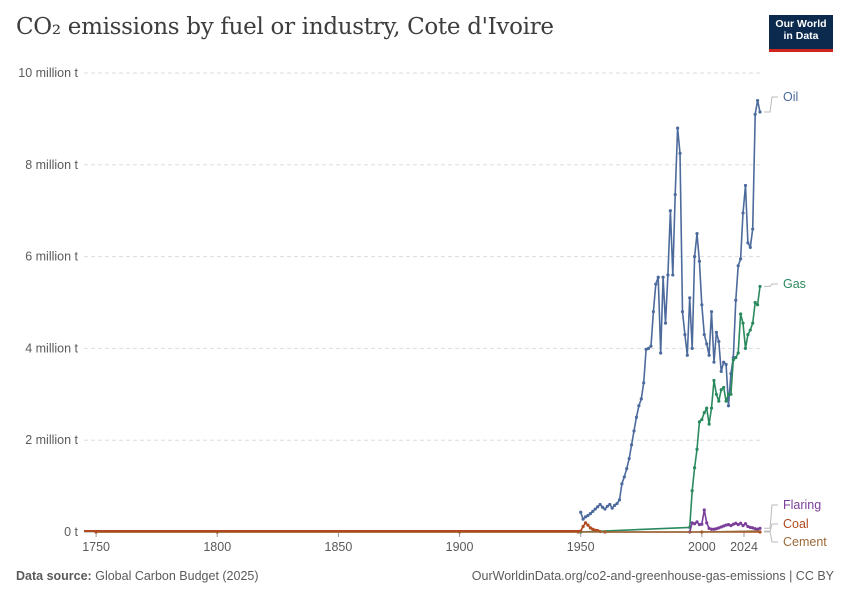 The image size is (850, 600). I want to click on data-source: Data source: Global Carbon Budget (2025), so click(137, 576).